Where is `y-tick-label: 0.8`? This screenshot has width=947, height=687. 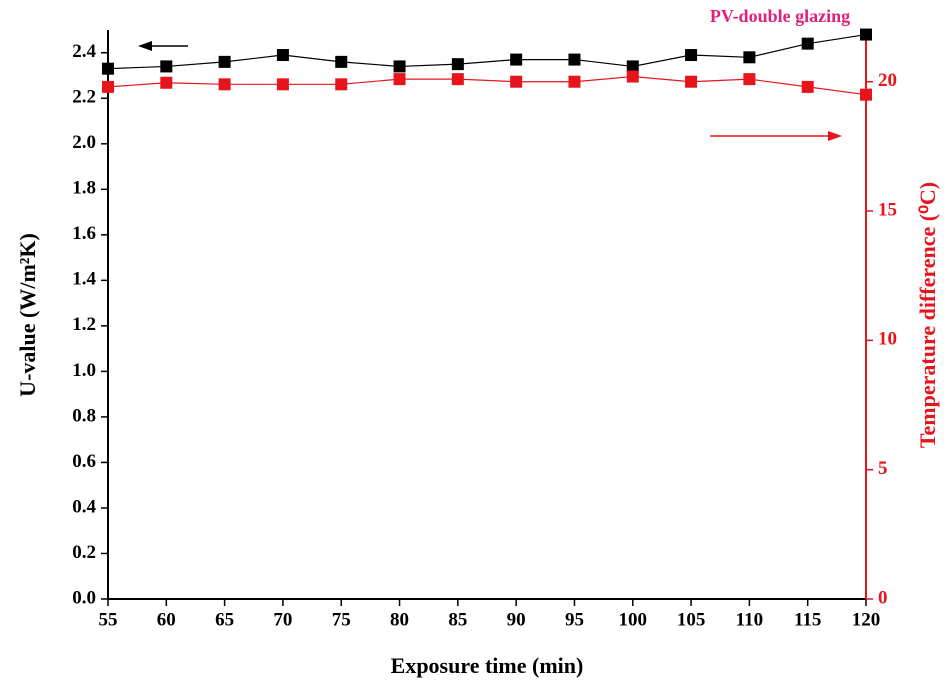
y-tick-label: 0.8 is located at coordinates (84, 415).